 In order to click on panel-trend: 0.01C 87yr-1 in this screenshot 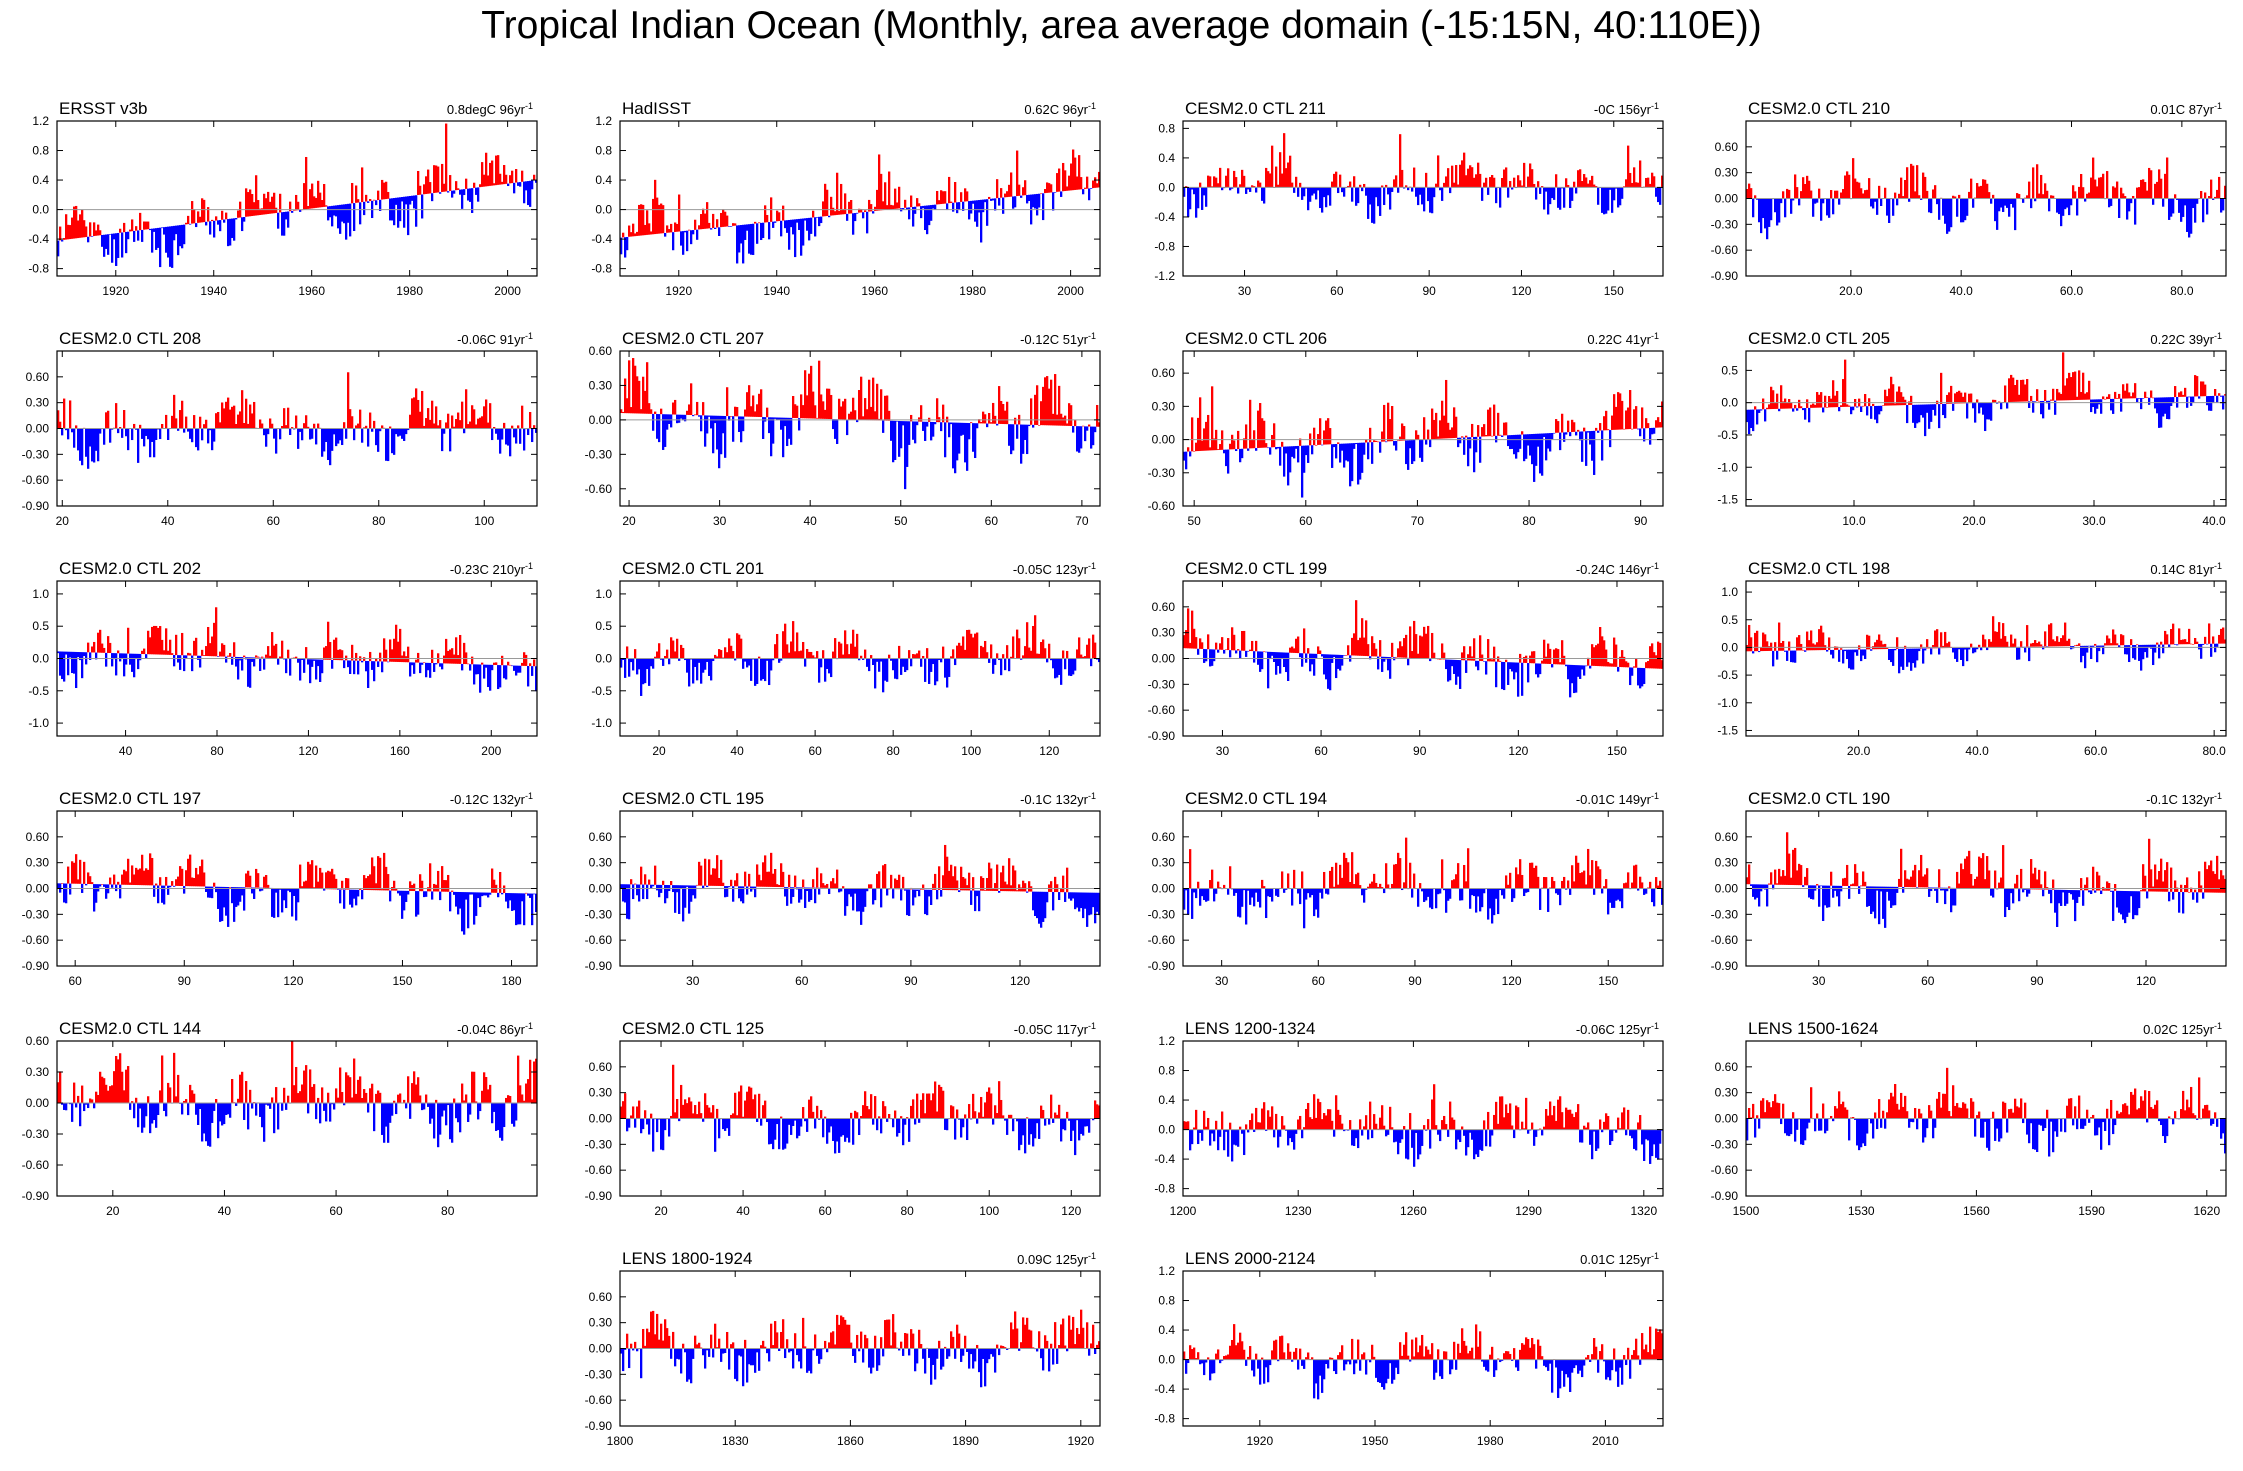, I will do `click(2186, 109)`.